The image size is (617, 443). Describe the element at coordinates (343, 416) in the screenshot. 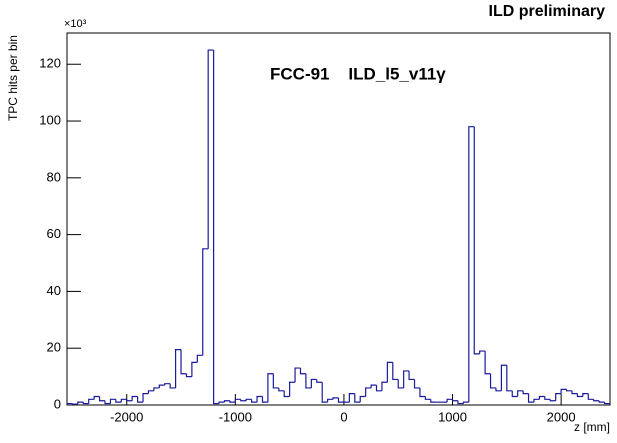

I see `x-tick-label: 0` at that location.